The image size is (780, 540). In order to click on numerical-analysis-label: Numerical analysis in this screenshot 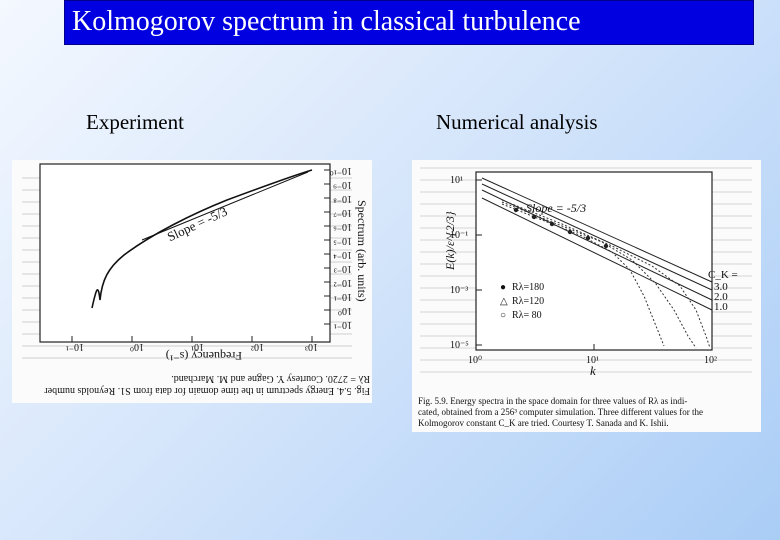, I will do `click(517, 122)`.